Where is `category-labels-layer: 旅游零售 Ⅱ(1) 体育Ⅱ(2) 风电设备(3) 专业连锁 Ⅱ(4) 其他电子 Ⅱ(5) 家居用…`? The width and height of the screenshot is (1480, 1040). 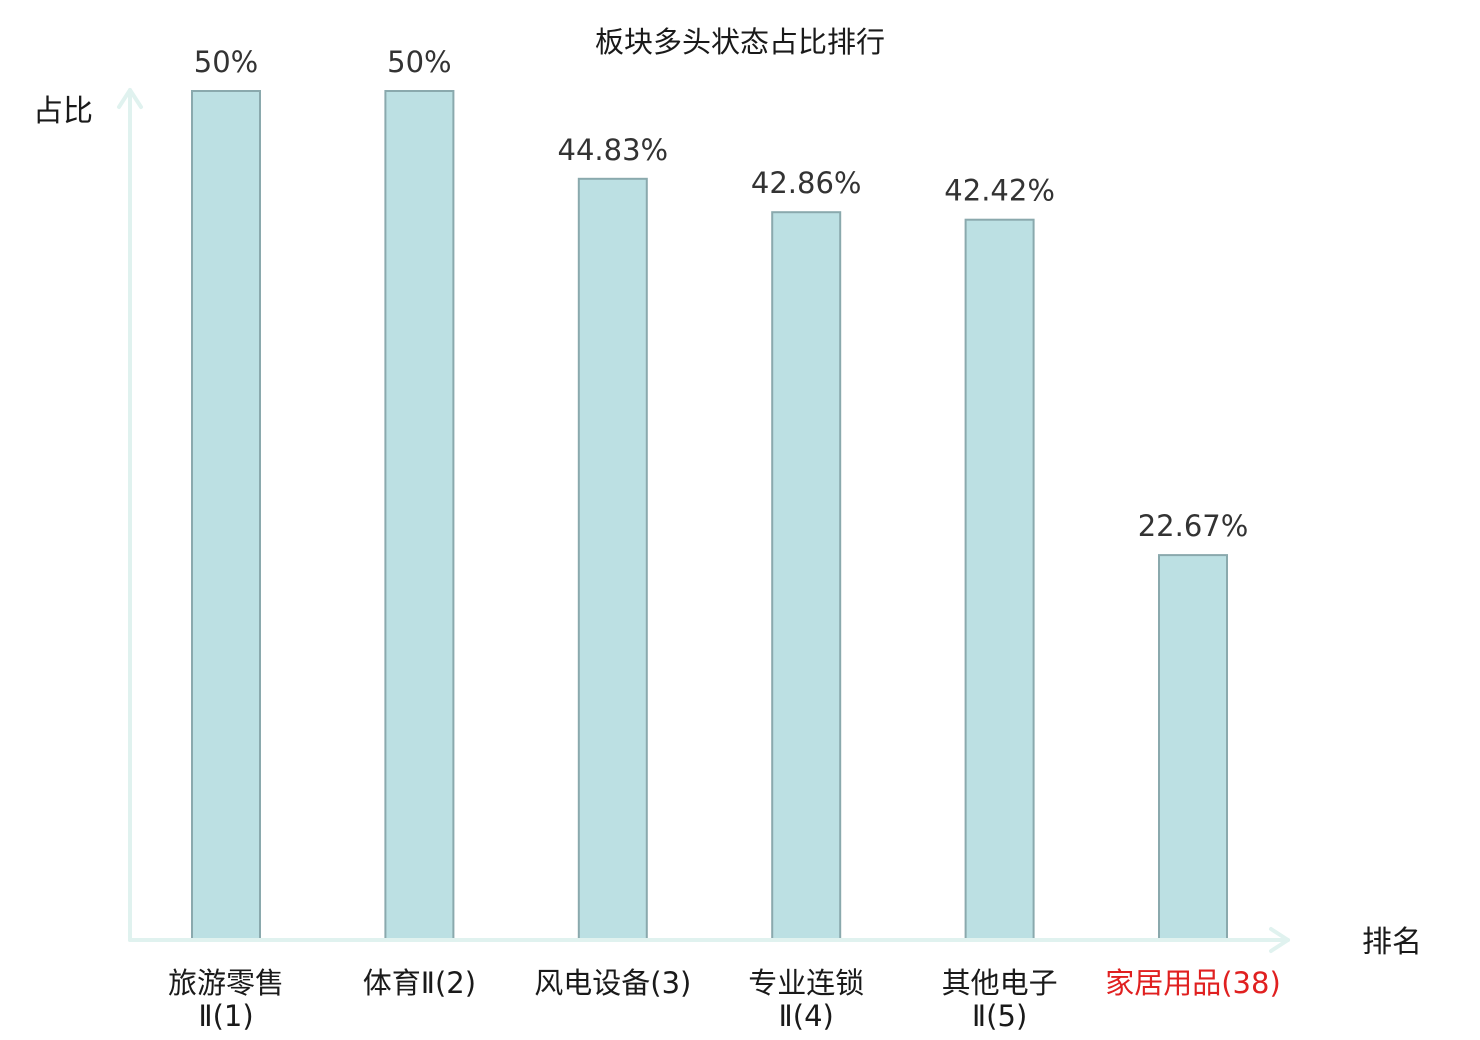
category-labels-layer: 旅游零售 Ⅱ(1) 体育Ⅱ(2) 风电设备(3) 专业连锁 Ⅱ(4) 其他电子 Ⅱ(5) 家居用… is located at coordinates (724, 999).